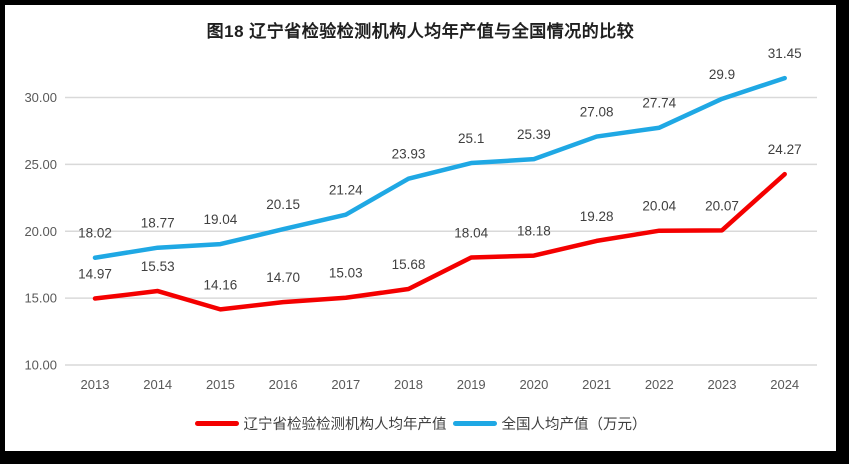  Describe the element at coordinates (534, 134) in the screenshot. I see `data-label: 25.39` at that location.